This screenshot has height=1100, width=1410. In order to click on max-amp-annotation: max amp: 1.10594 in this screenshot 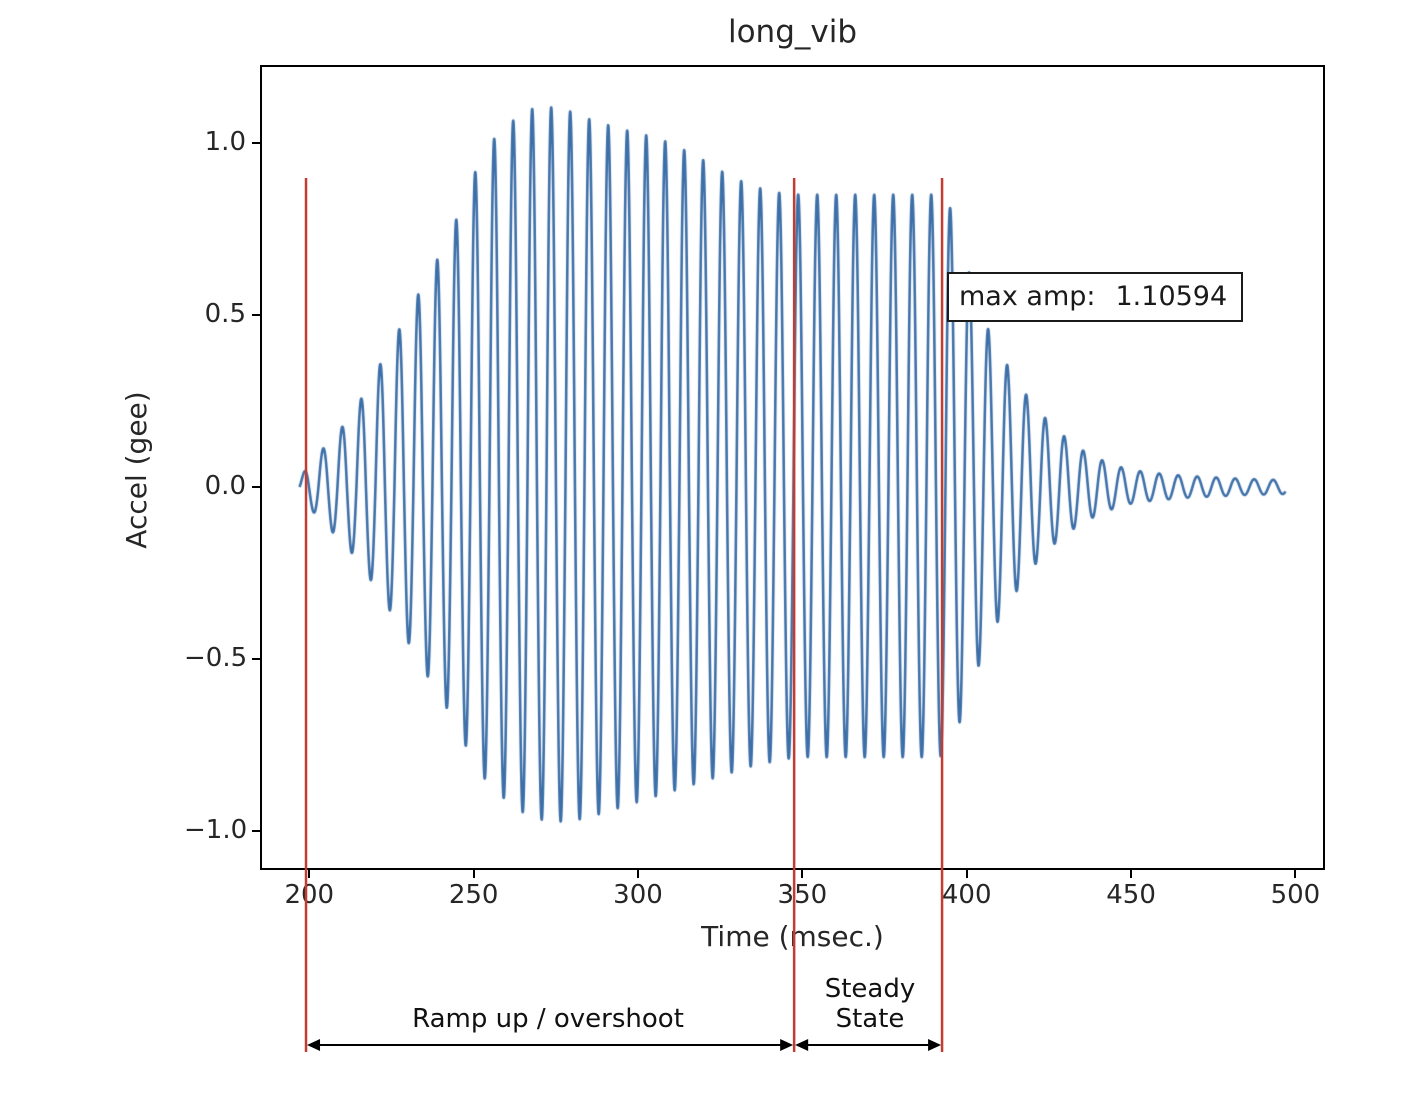, I will do `click(1095, 297)`.